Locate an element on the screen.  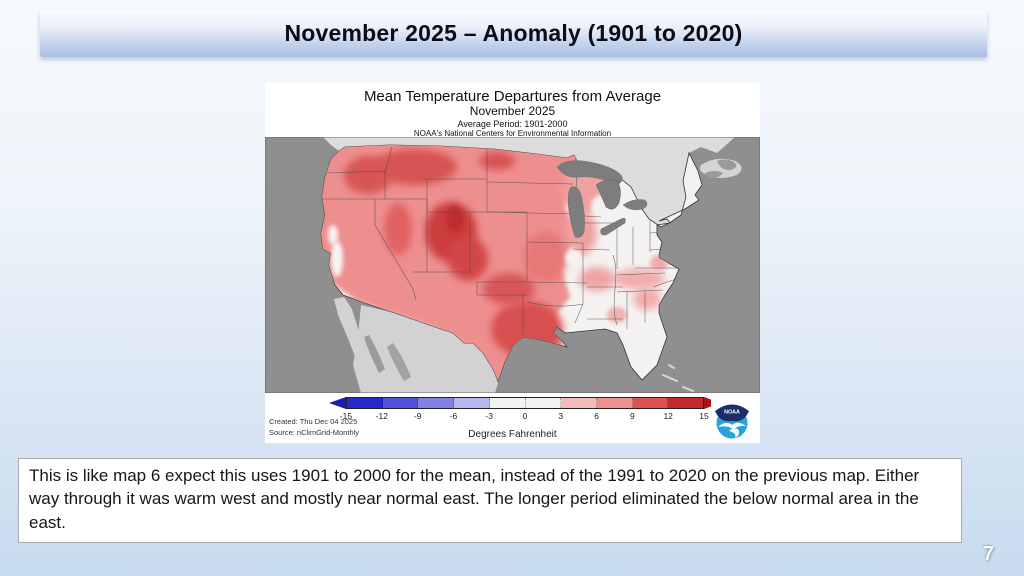
great-lakes is located at coordinates (602, 199).